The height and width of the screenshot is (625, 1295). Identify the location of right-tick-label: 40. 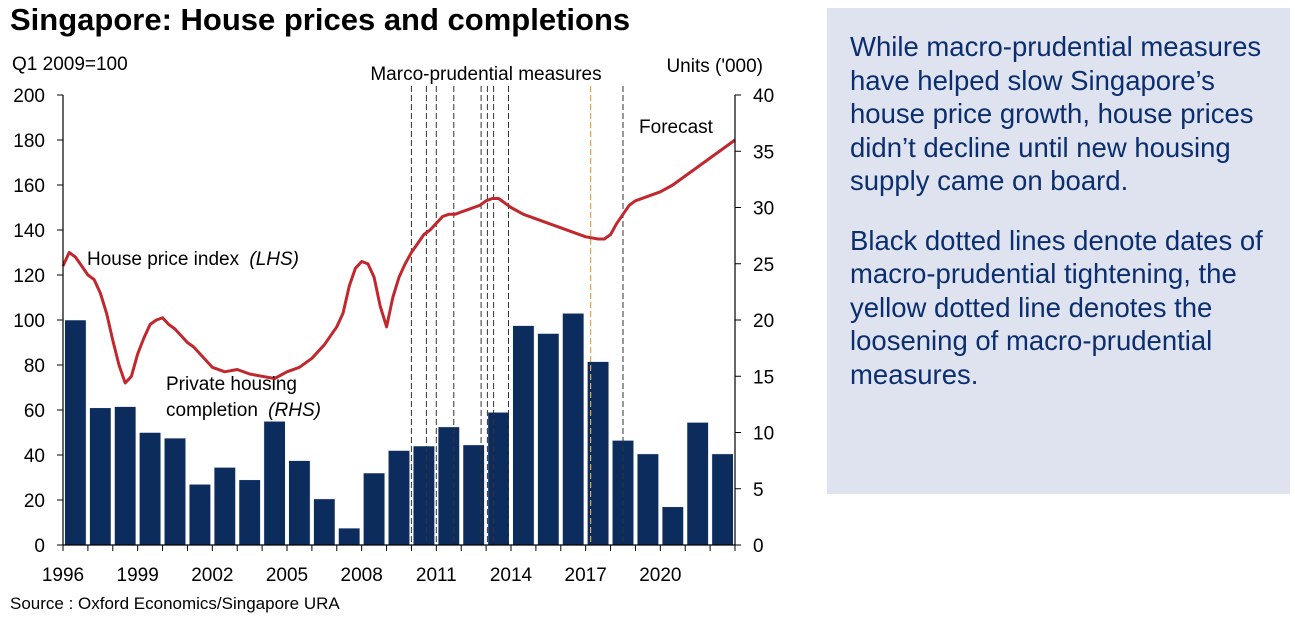
(763, 96).